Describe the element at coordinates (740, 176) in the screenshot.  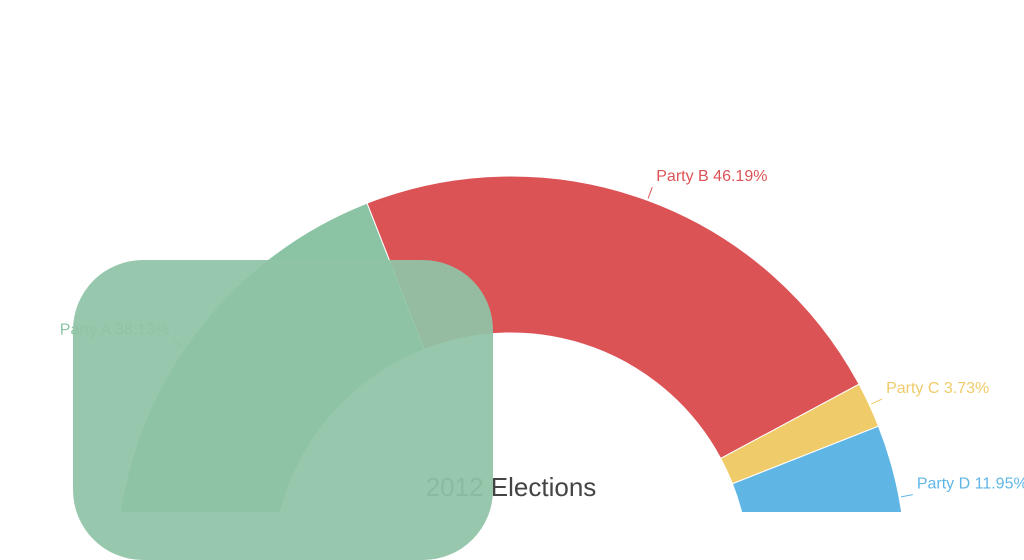
I see `label-value: 46.19%` at that location.